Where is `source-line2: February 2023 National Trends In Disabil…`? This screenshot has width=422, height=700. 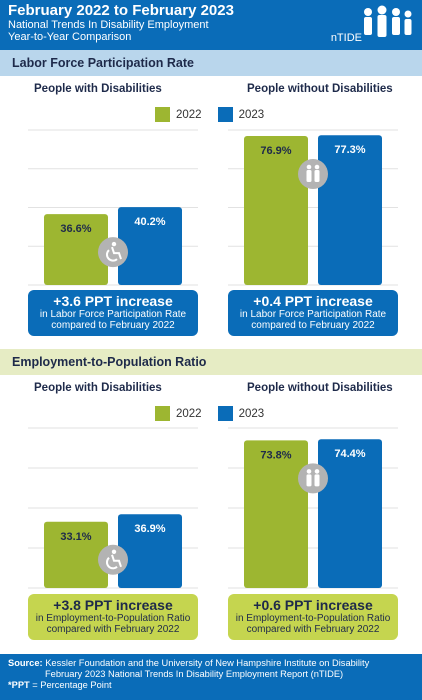
source-line2: February 2023 National Trends In Disabil… is located at coordinates (194, 674).